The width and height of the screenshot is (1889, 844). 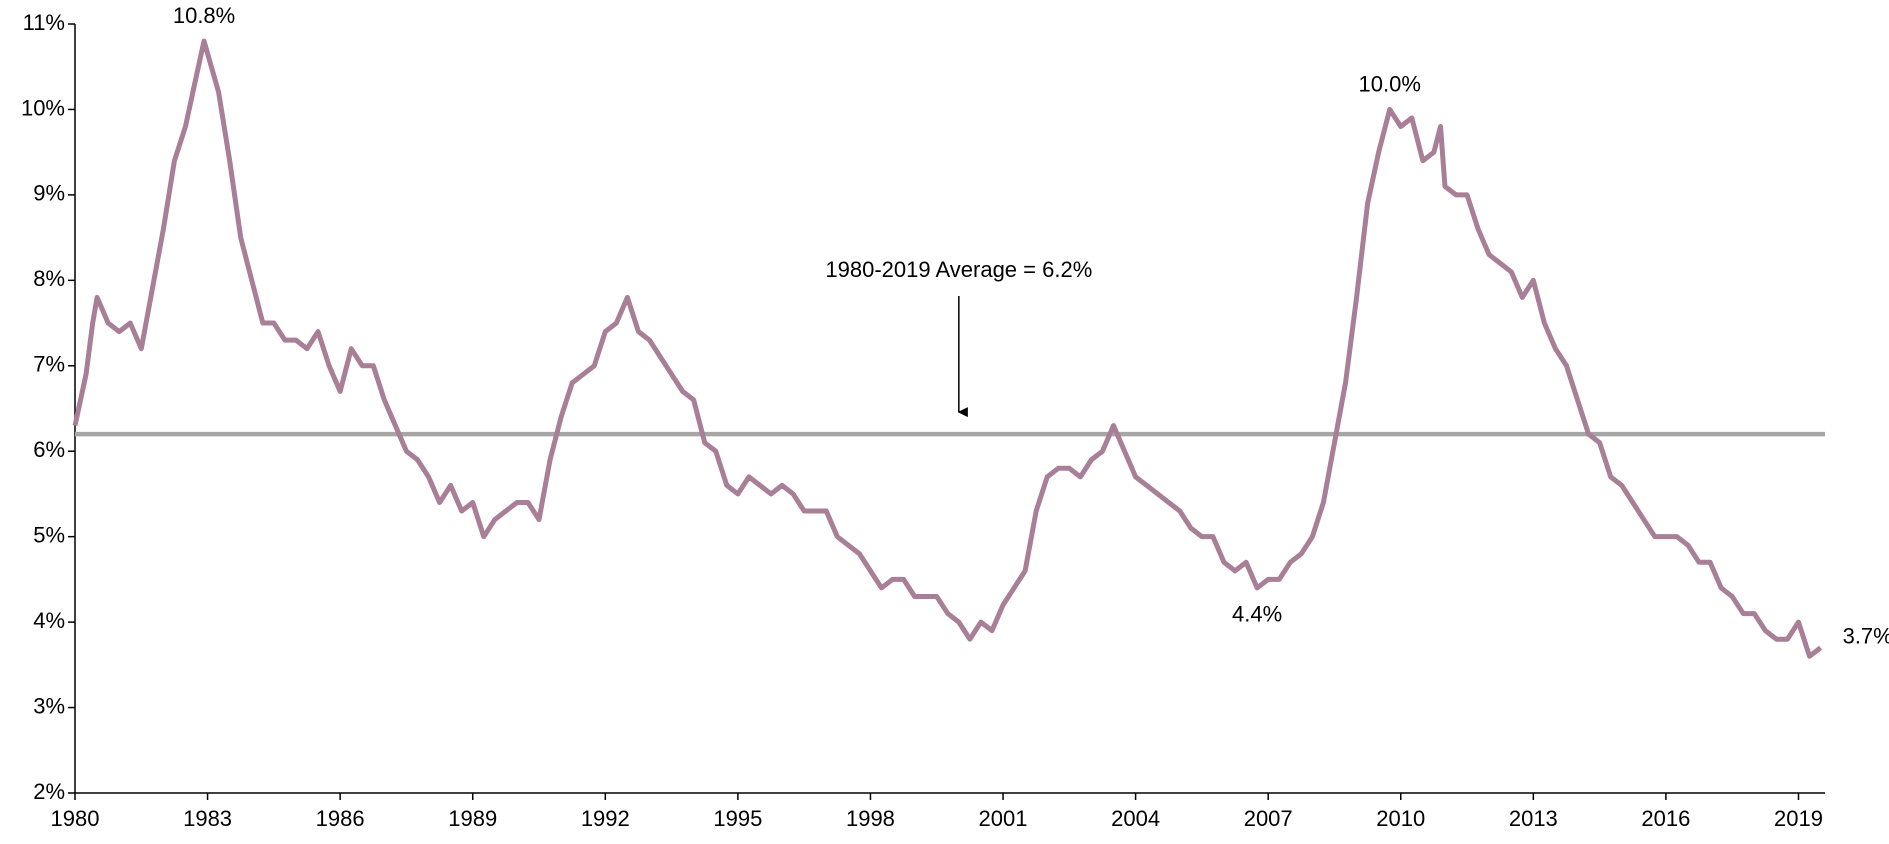 I want to click on data-label: 4.4%, so click(x=1257, y=614).